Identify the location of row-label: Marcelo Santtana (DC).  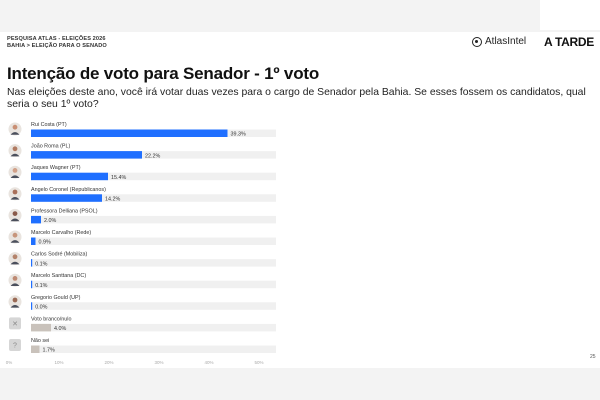
(58, 276).